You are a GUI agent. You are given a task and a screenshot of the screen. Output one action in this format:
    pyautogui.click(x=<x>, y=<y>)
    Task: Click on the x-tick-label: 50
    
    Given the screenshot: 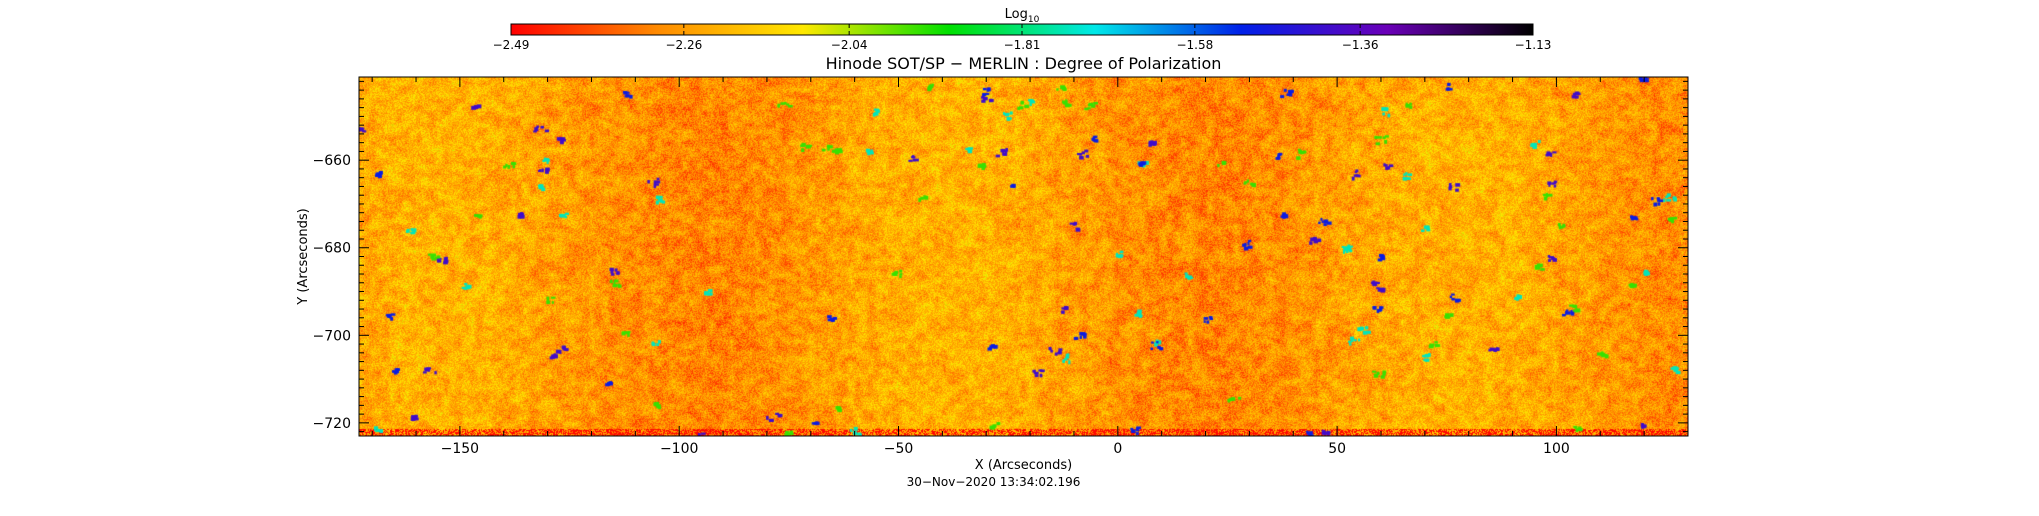 What is the action you would take?
    pyautogui.click(x=1337, y=449)
    